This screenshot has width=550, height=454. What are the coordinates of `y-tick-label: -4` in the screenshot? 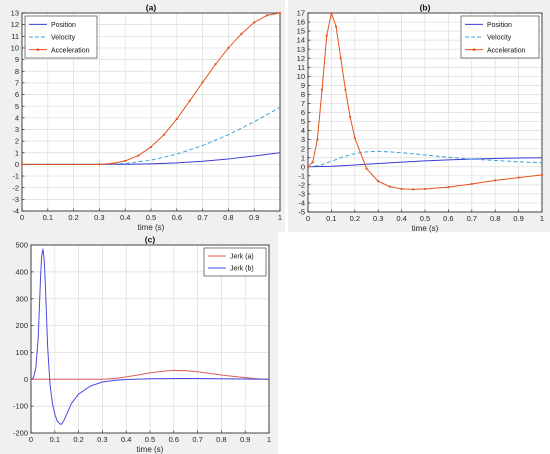 It's located at (301, 203).